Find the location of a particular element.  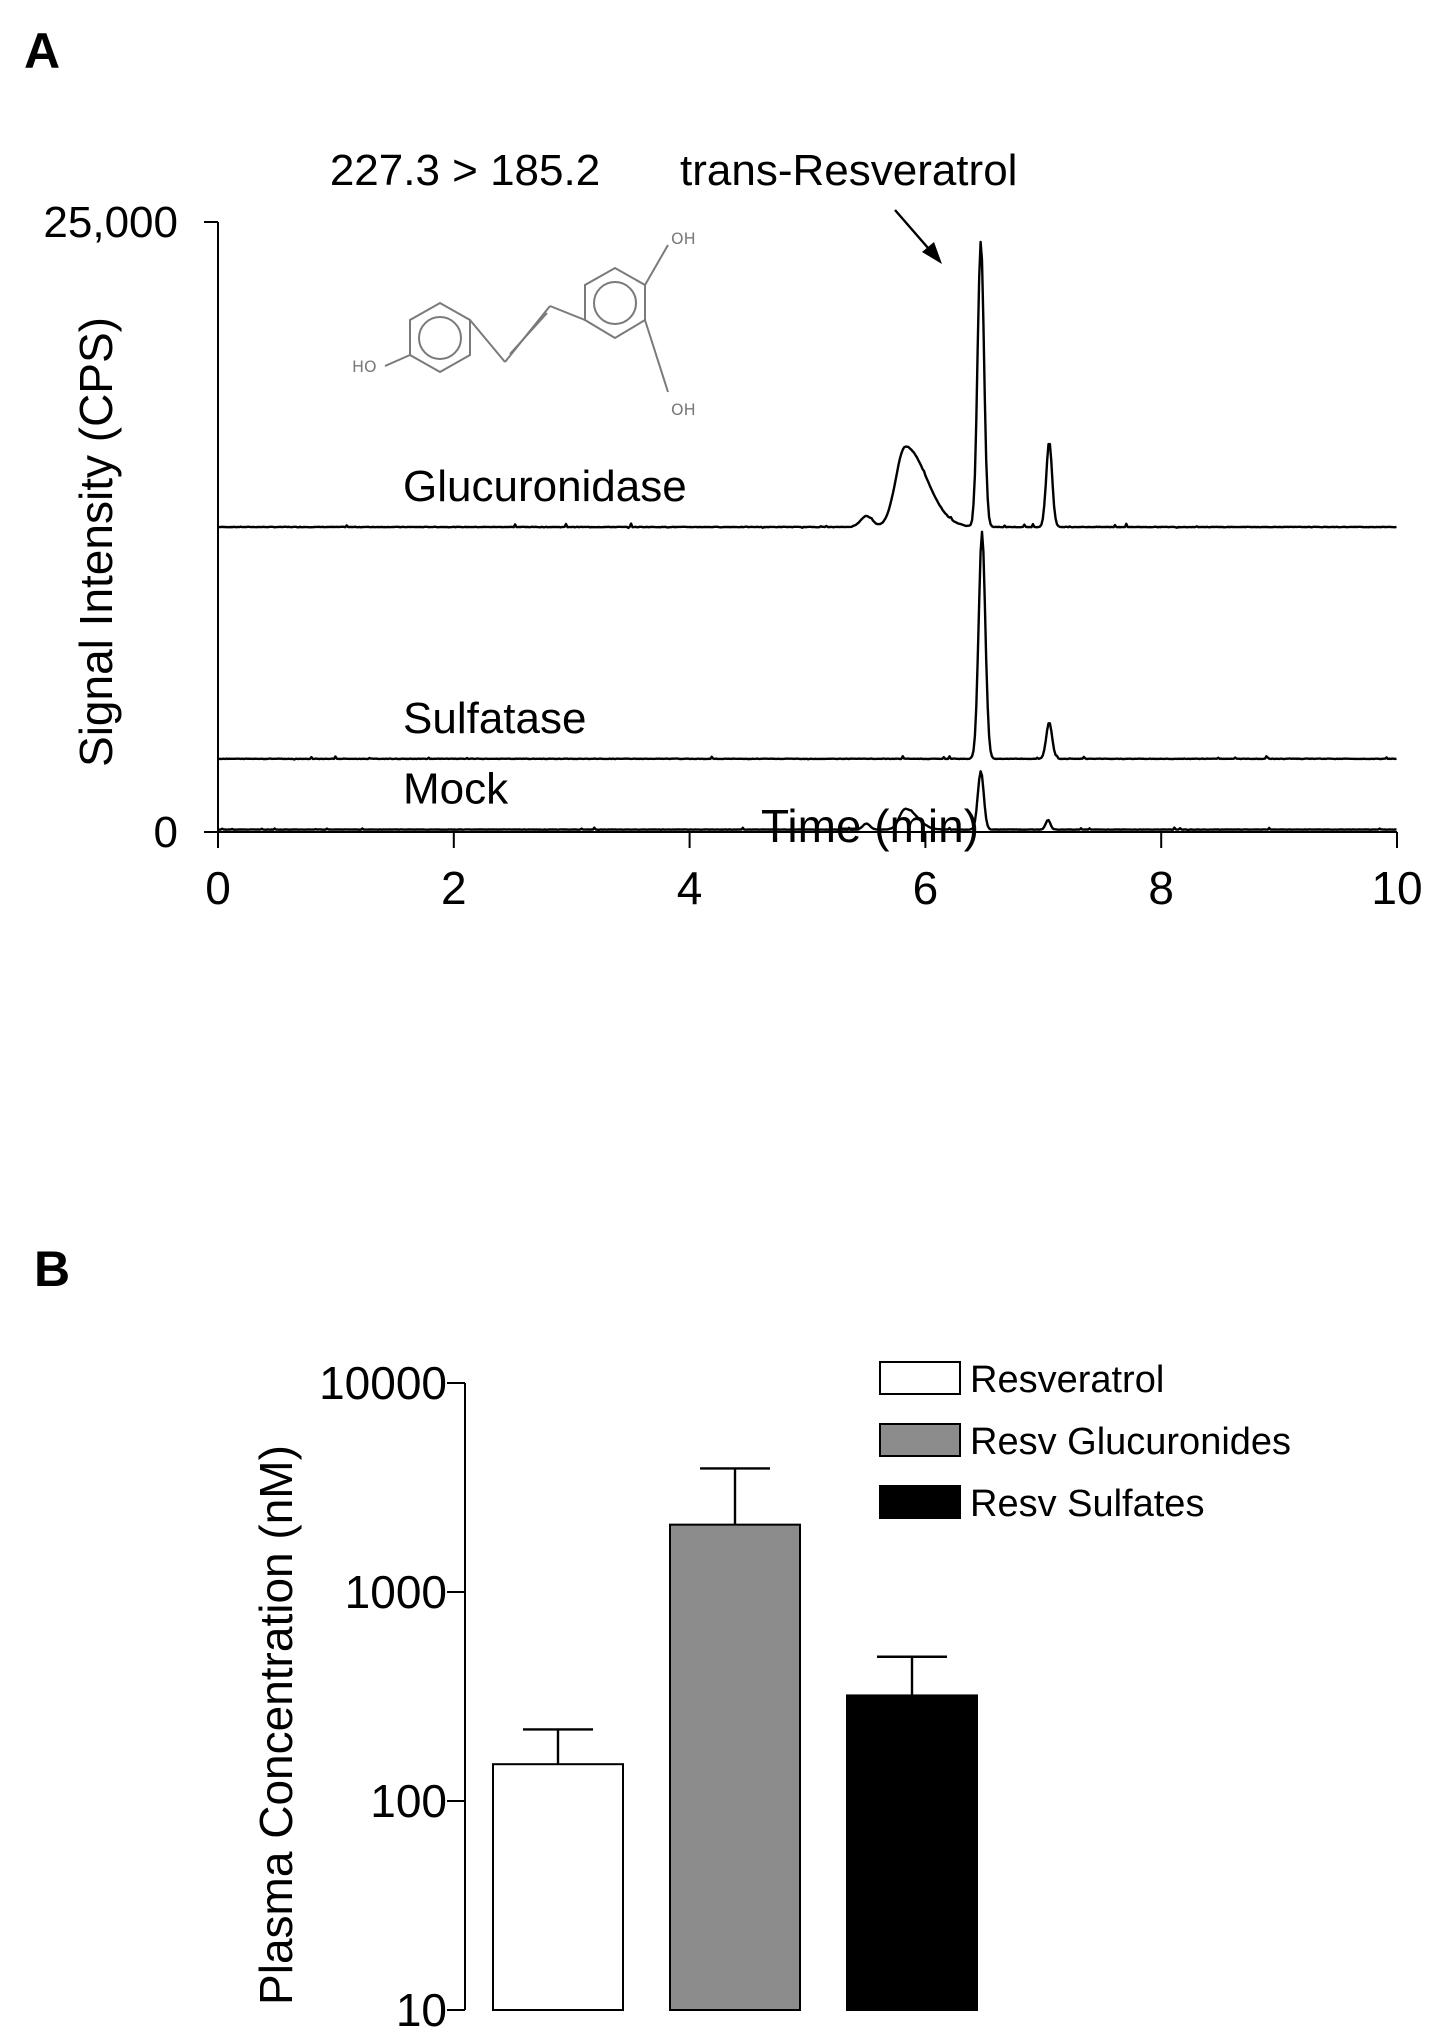

x-tick-label: 0 is located at coordinates (218, 888).